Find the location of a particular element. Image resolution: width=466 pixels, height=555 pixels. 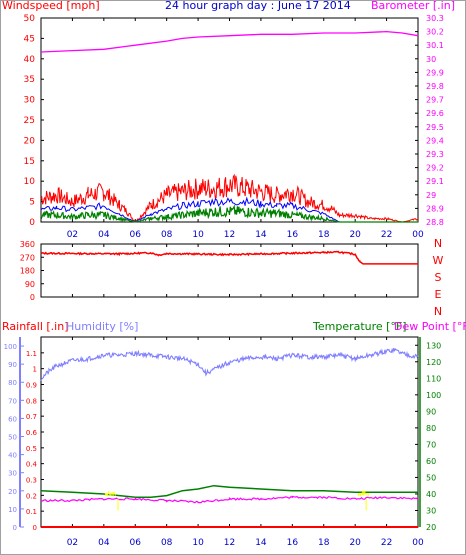

rainfall-tick-label: 1.1 is located at coordinates (31, 354).